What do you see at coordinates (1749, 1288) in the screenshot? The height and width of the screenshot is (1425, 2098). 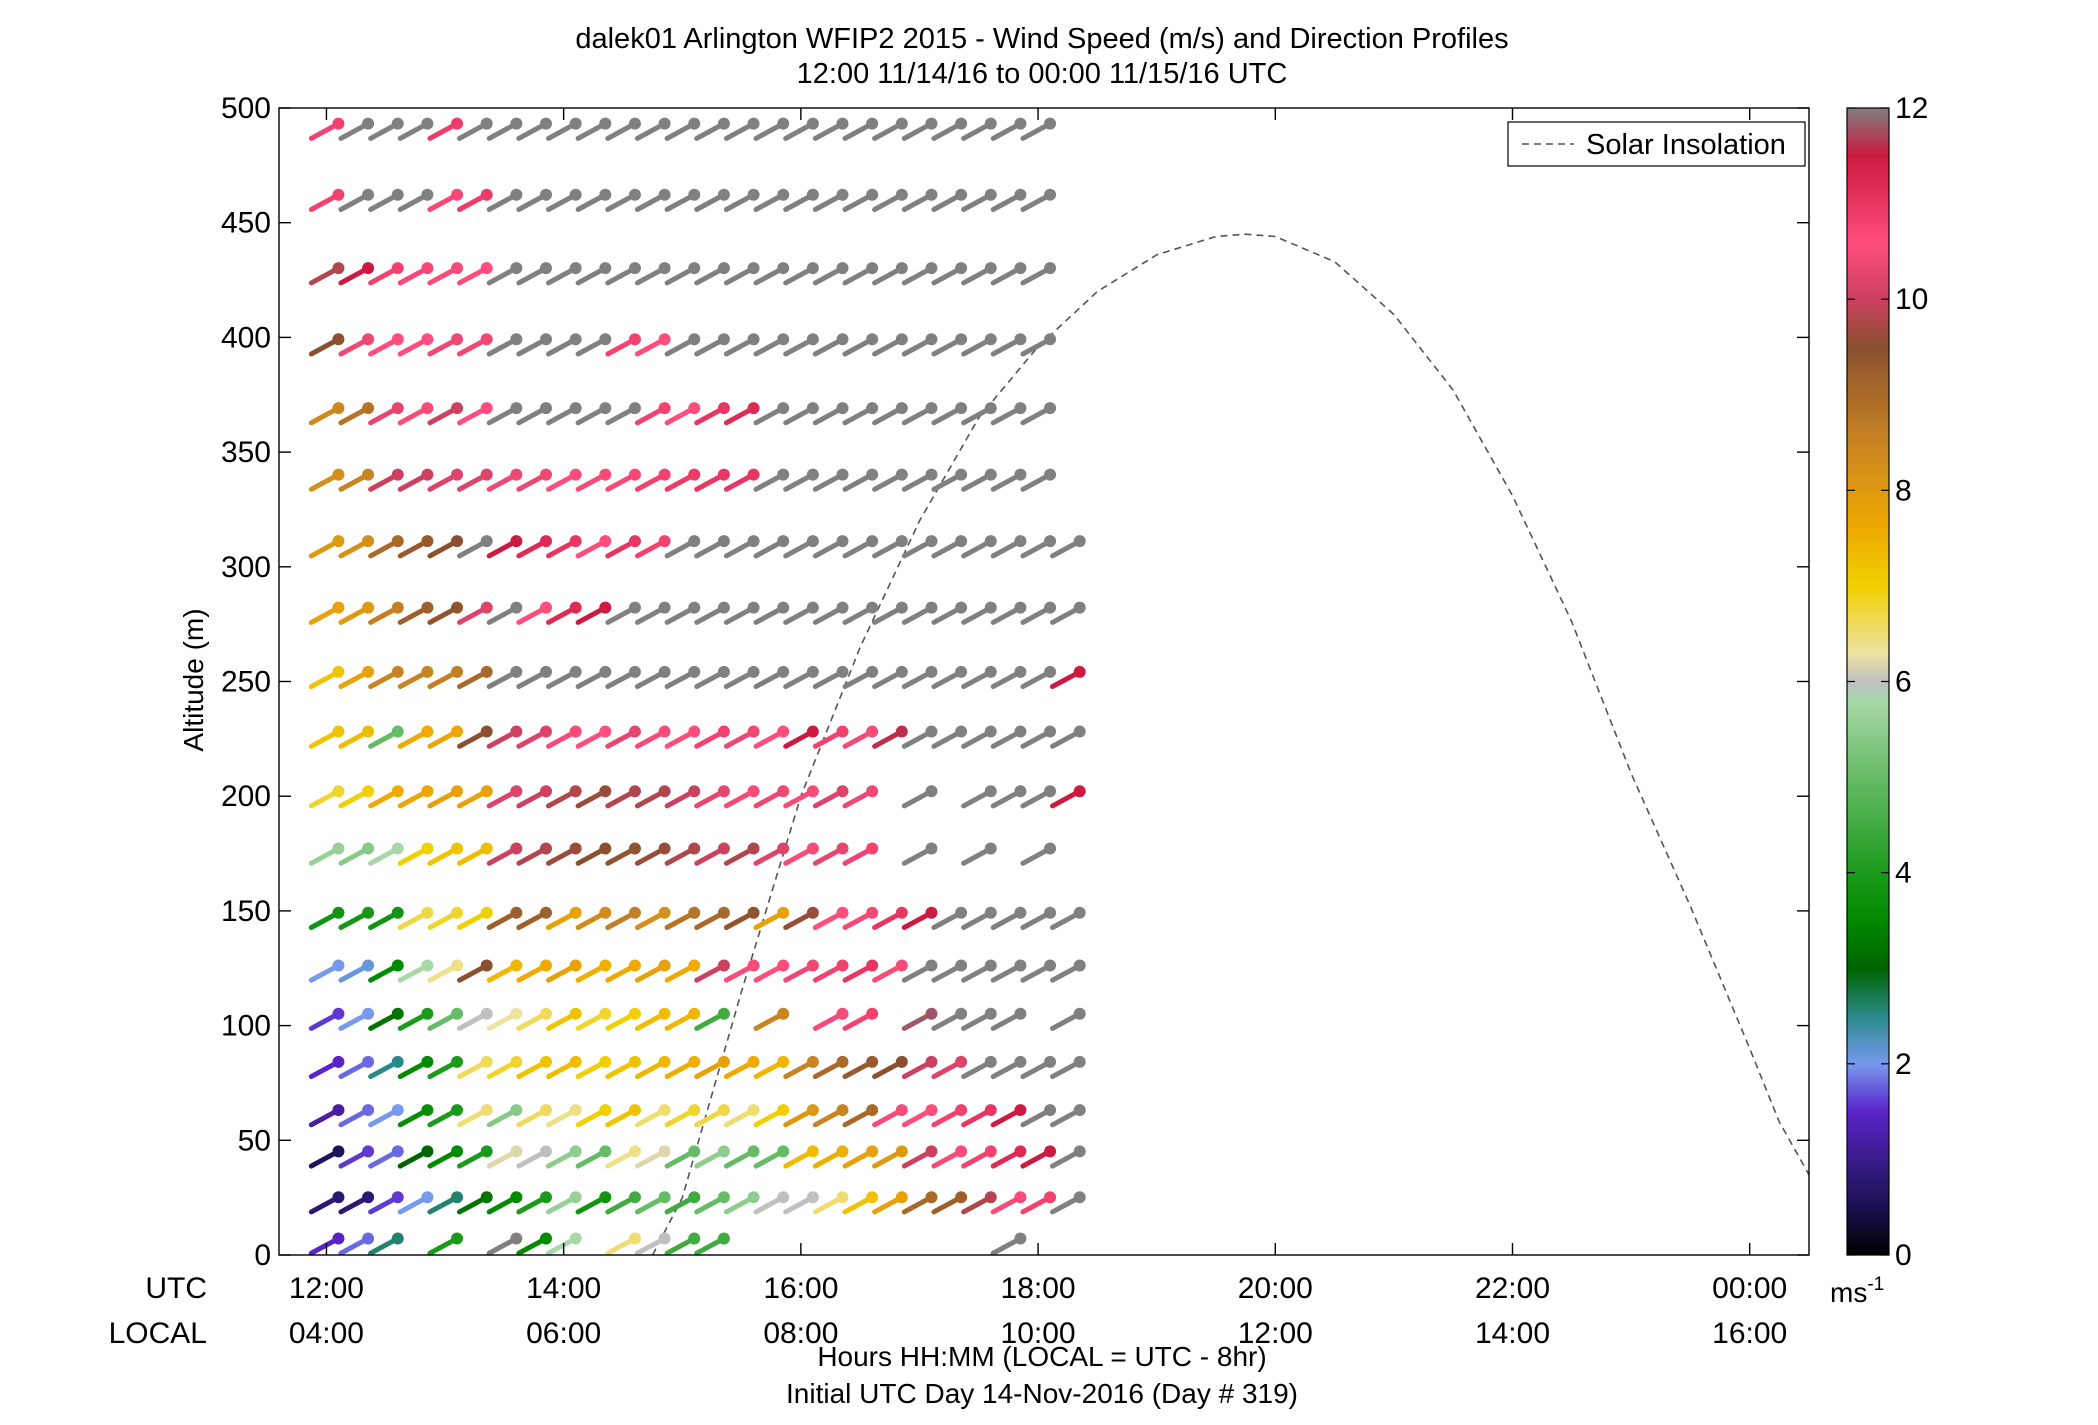 I see `x-tick-label-utc: 00:00` at bounding box center [1749, 1288].